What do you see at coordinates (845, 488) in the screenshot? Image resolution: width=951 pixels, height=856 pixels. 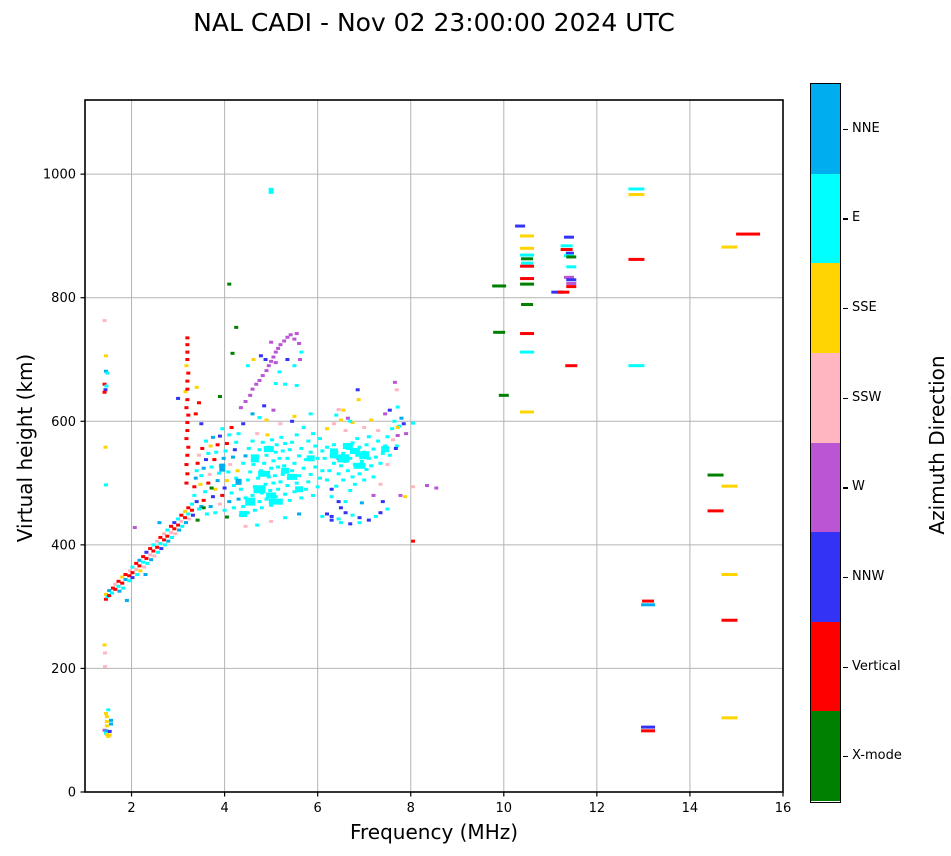 I see `colorbar-tick` at bounding box center [845, 488].